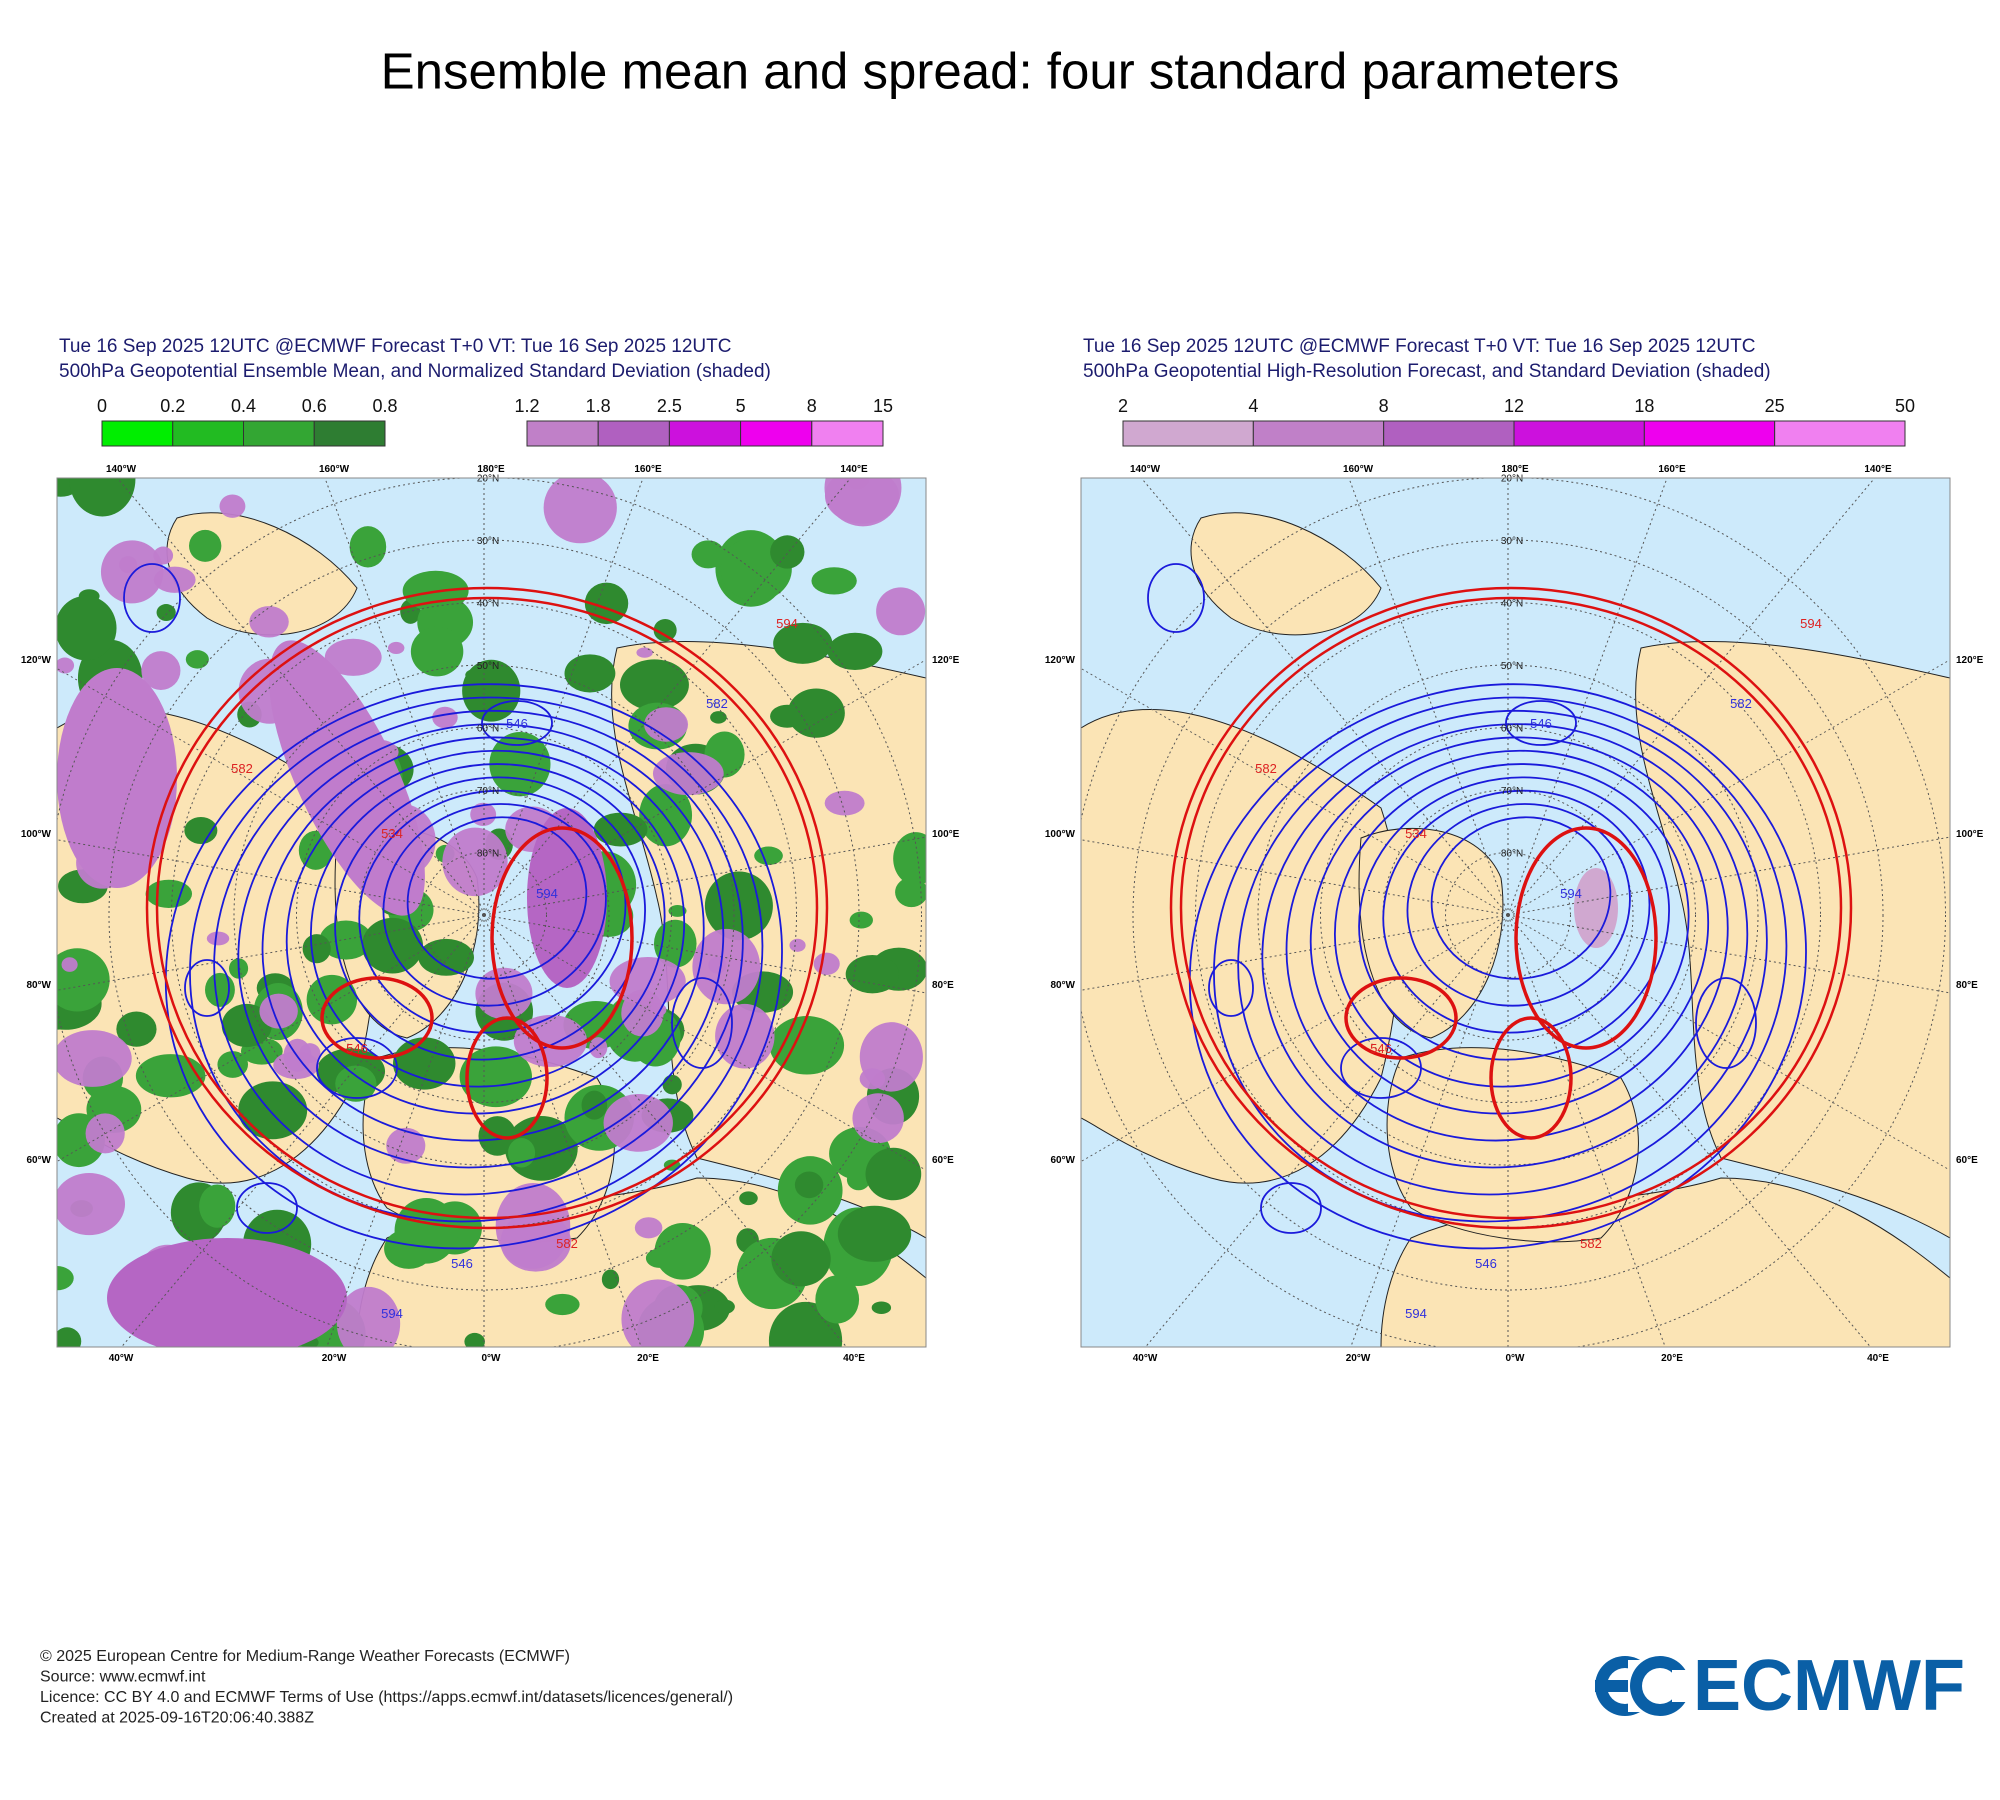 Image resolution: width=2000 pixels, height=1800 pixels. What do you see at coordinates (392, 833) in the screenshot?
I see `contour-label: 534` at bounding box center [392, 833].